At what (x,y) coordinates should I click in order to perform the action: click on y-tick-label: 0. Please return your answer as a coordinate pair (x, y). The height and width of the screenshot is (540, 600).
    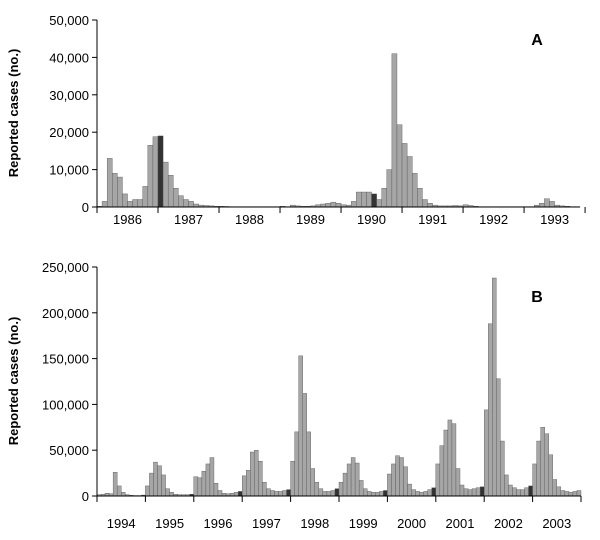
    Looking at the image, I should click on (85, 496).